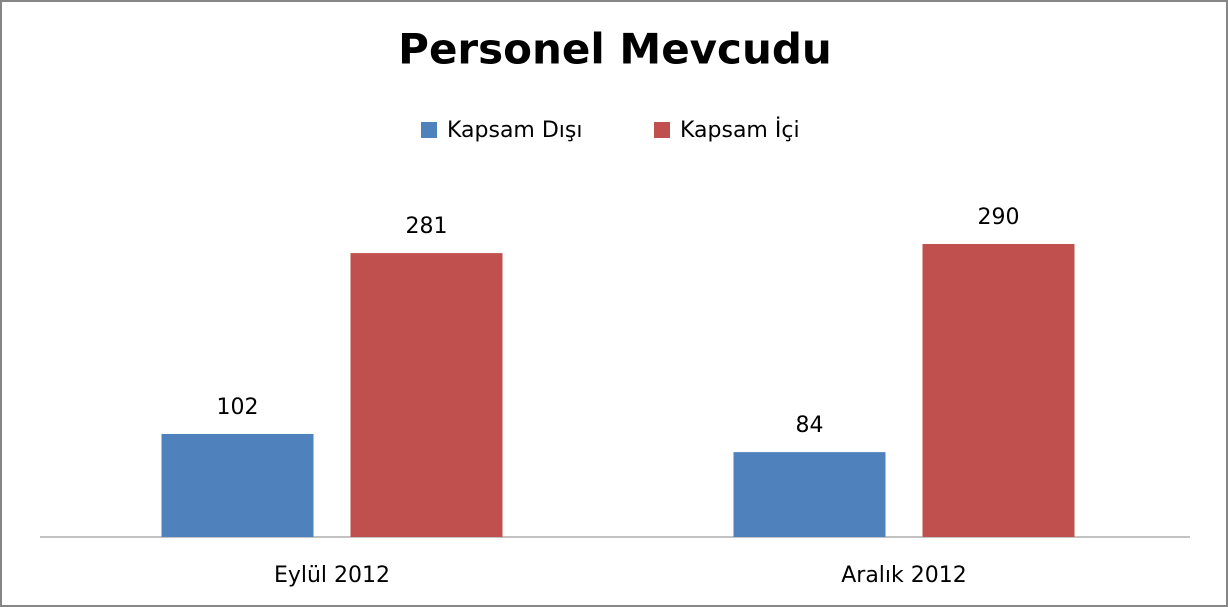 The height and width of the screenshot is (607, 1228). What do you see at coordinates (999, 217) in the screenshot?
I see `data-label: 290` at bounding box center [999, 217].